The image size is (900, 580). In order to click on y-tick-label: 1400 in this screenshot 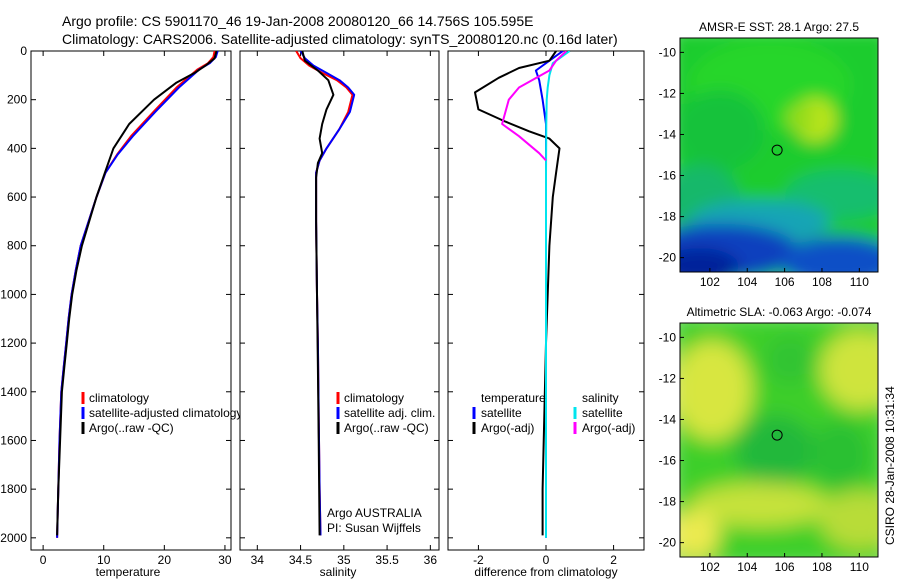, I will do `click(13, 392)`.